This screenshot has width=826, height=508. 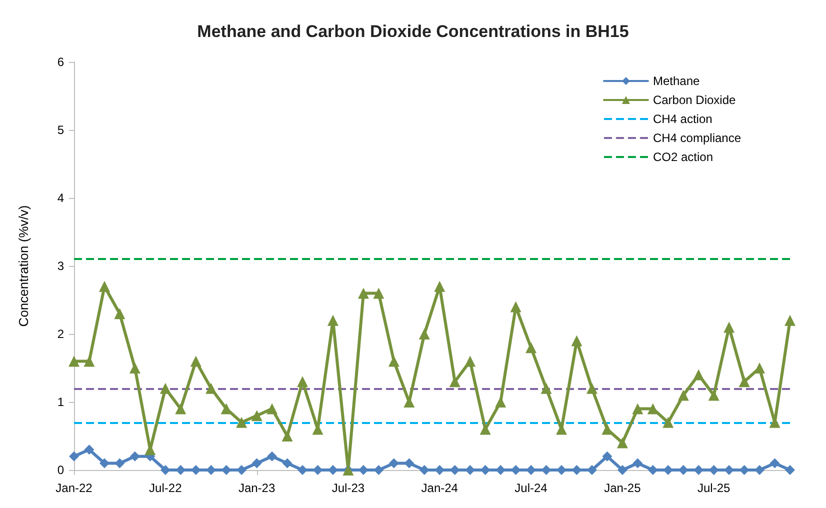 I want to click on y-tick-label: 6, so click(x=60, y=62).